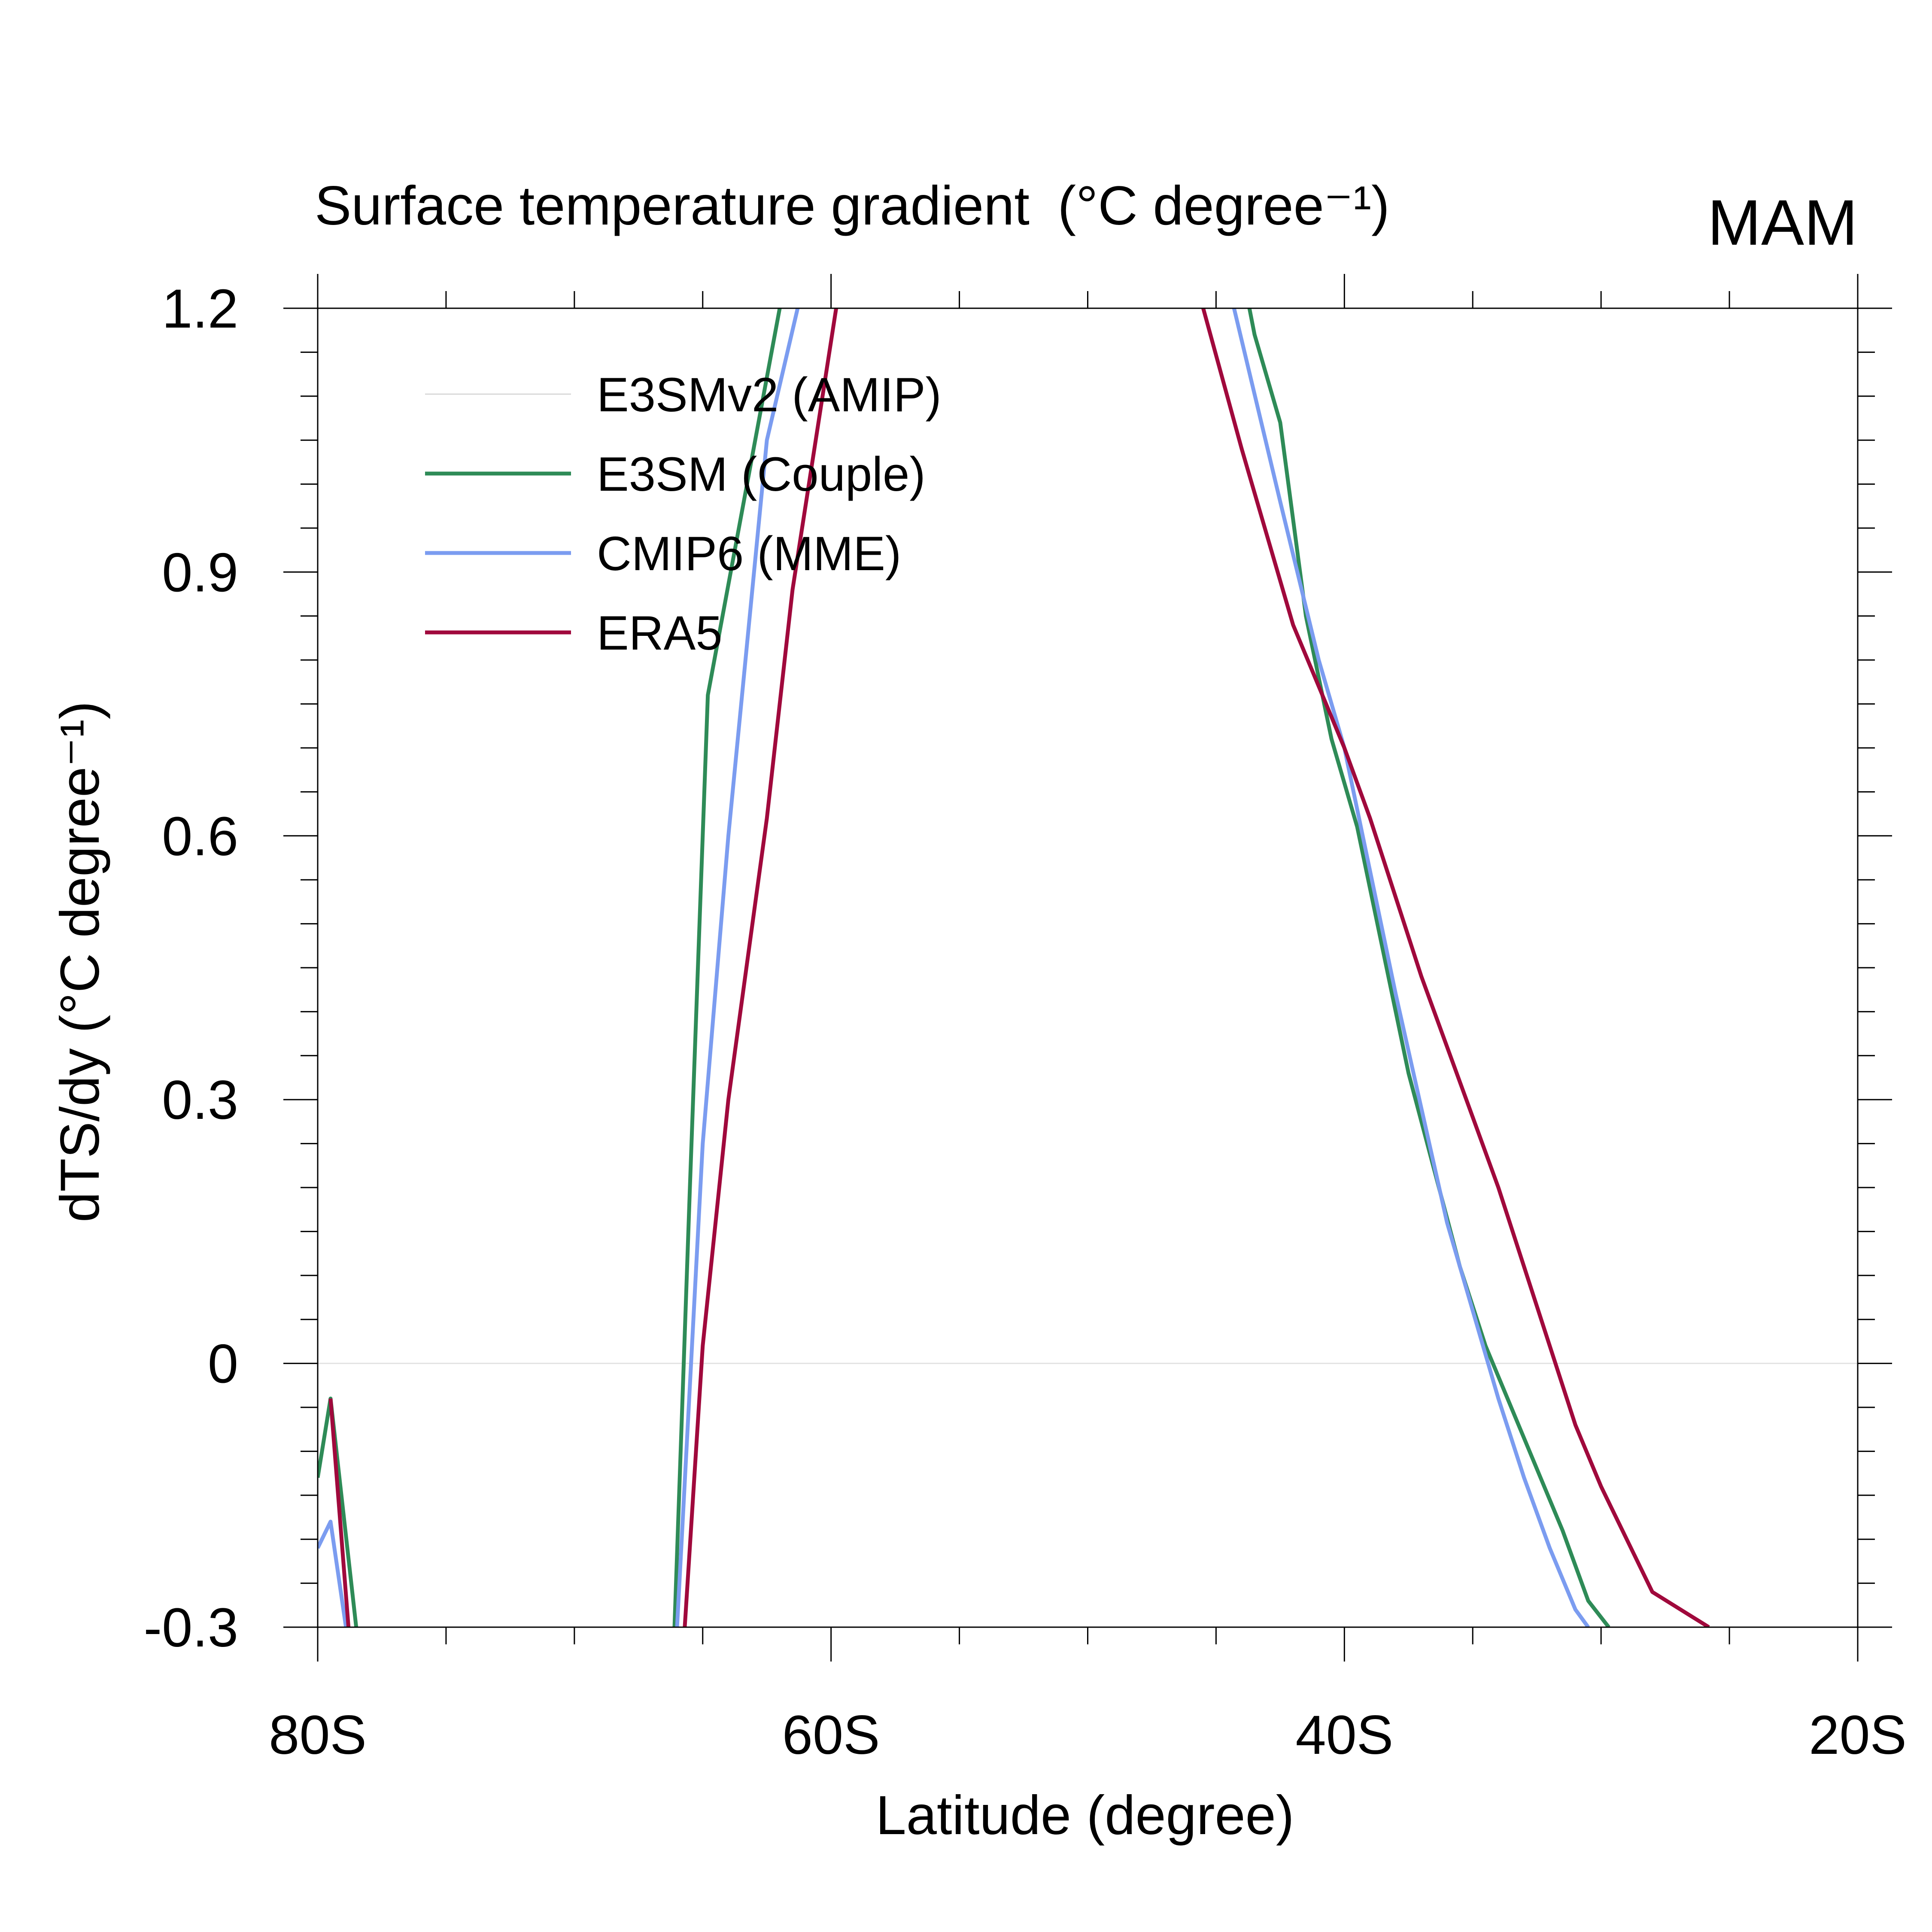 Image resolution: width=1932 pixels, height=1932 pixels. Describe the element at coordinates (761, 474) in the screenshot. I see `legend-label-e3sm-couple: E3SM (Couple)` at that location.